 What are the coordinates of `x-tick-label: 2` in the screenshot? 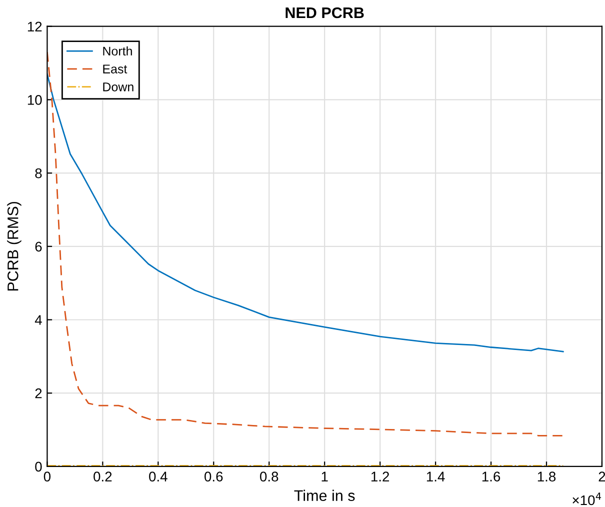 It's located at (601, 477).